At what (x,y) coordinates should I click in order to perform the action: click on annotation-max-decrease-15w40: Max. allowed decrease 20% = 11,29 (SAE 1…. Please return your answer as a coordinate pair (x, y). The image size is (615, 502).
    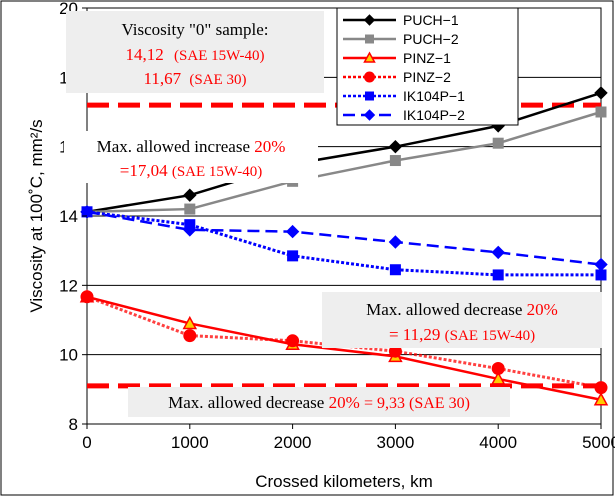
    Looking at the image, I should click on (462, 320).